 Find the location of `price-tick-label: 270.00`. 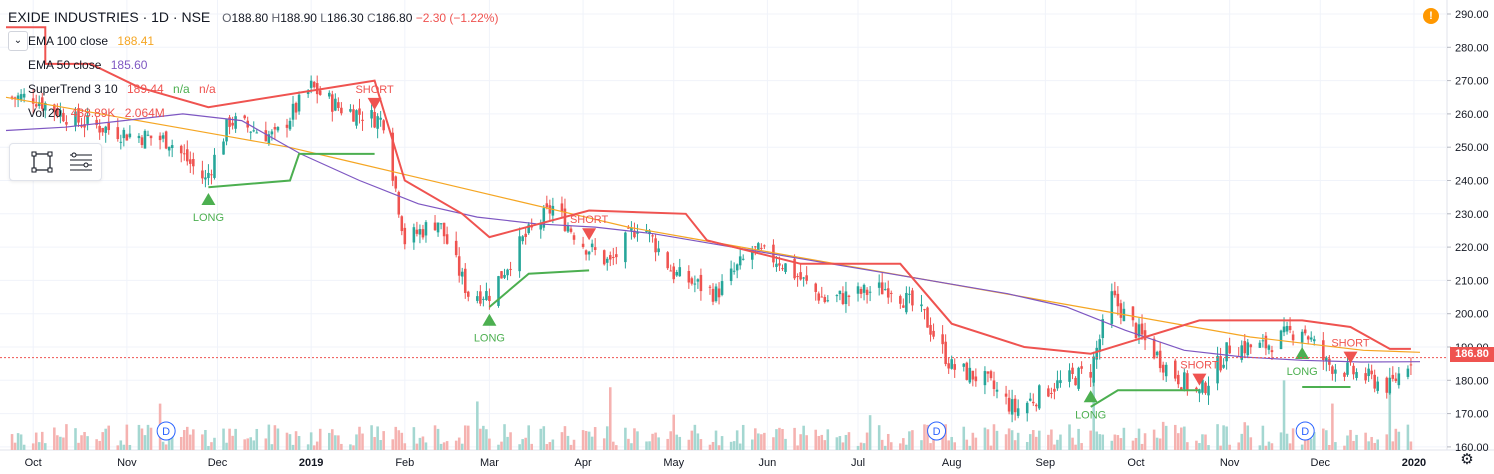

price-tick-label: 270.00 is located at coordinates (1472, 82).